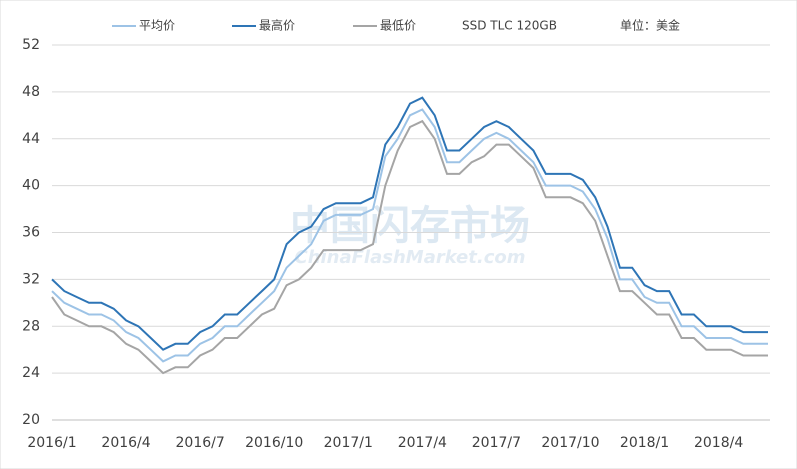 This screenshot has height=469, width=797. What do you see at coordinates (31, 45) in the screenshot?
I see `y-tick-label: 52` at bounding box center [31, 45].